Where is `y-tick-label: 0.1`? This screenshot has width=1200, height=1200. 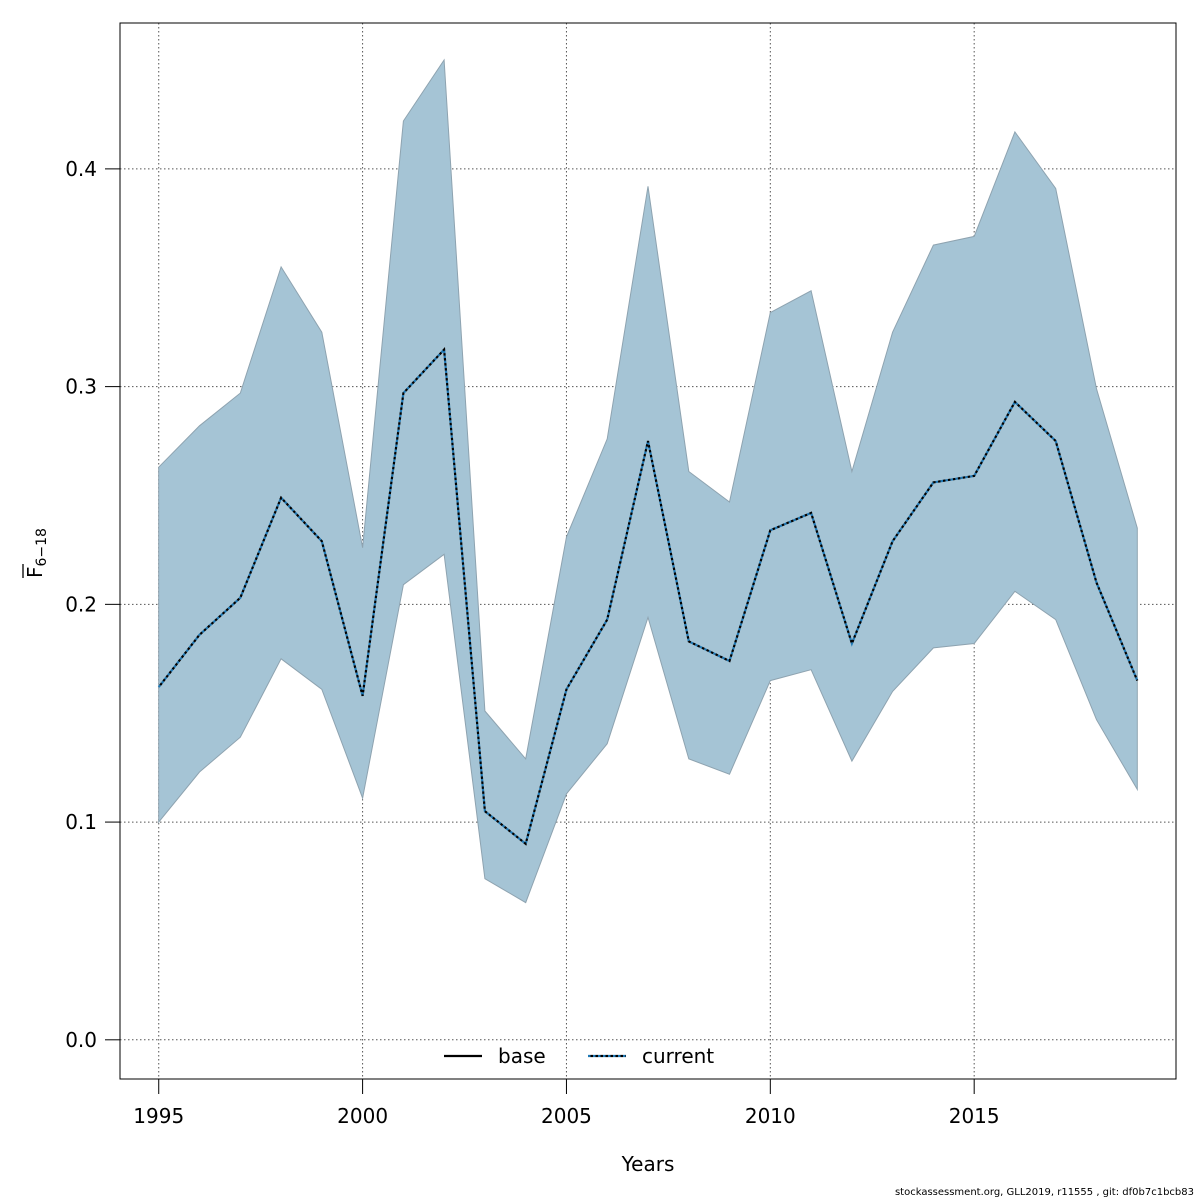
y-tick-label: 0.1 is located at coordinates (81, 822).